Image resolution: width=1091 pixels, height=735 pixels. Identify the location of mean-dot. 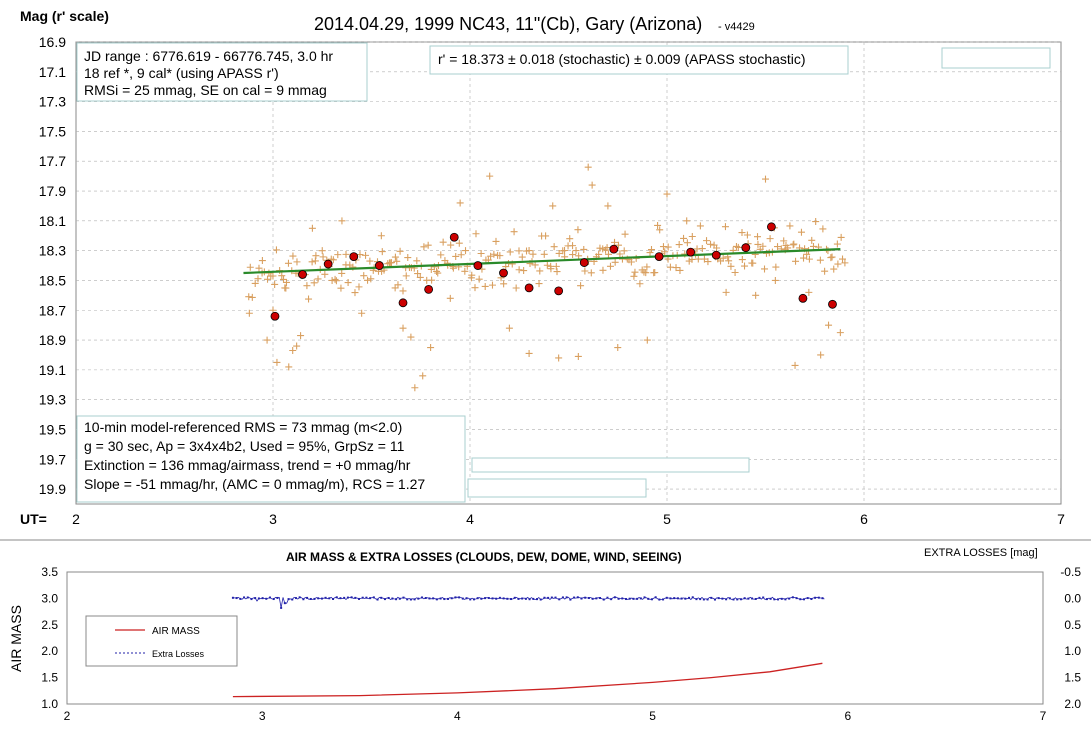
(584, 262).